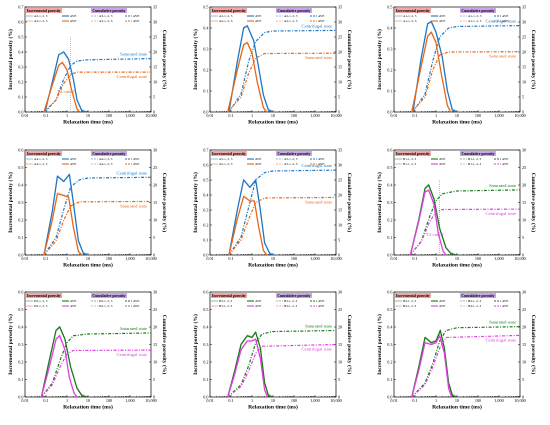  Describe the element at coordinates (501, 21) in the screenshot. I see `state-label-upper: Centrifugal state` at that location.